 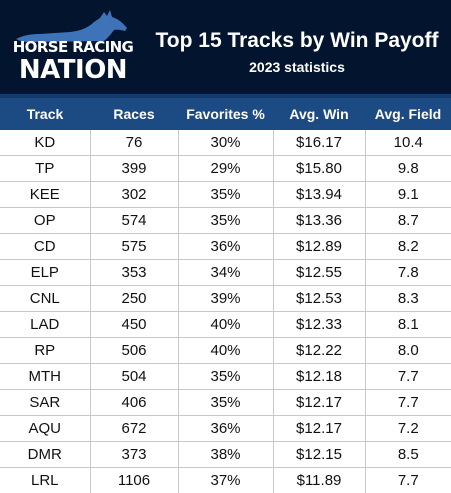 I want to click on avg-win-cell: $12.89, so click(x=319, y=247).